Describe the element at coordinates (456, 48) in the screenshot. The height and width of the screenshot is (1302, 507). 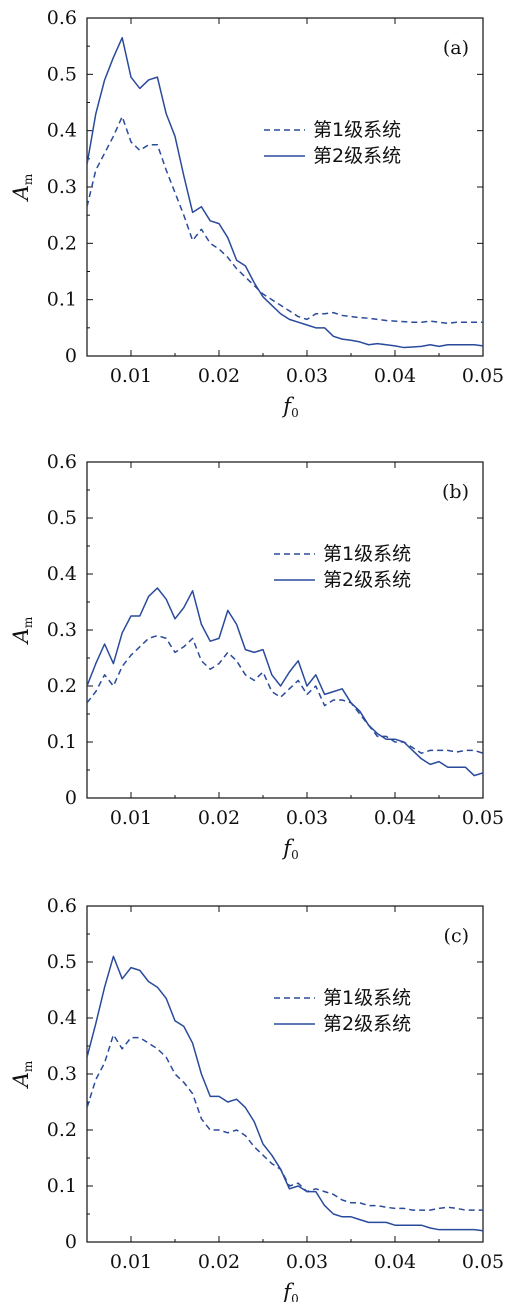
I see `panel-tag: (a)` at that location.